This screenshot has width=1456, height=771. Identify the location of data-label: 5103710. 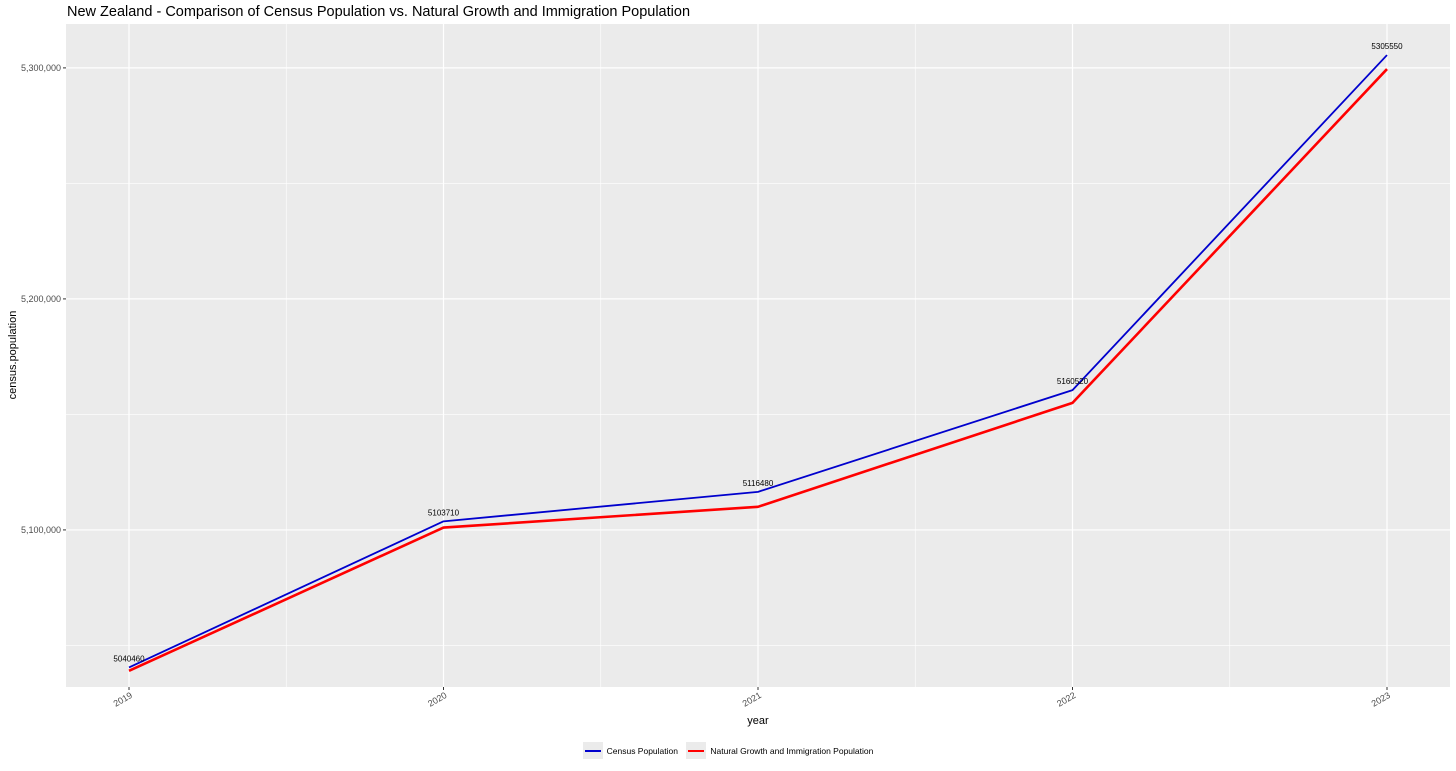
(444, 512).